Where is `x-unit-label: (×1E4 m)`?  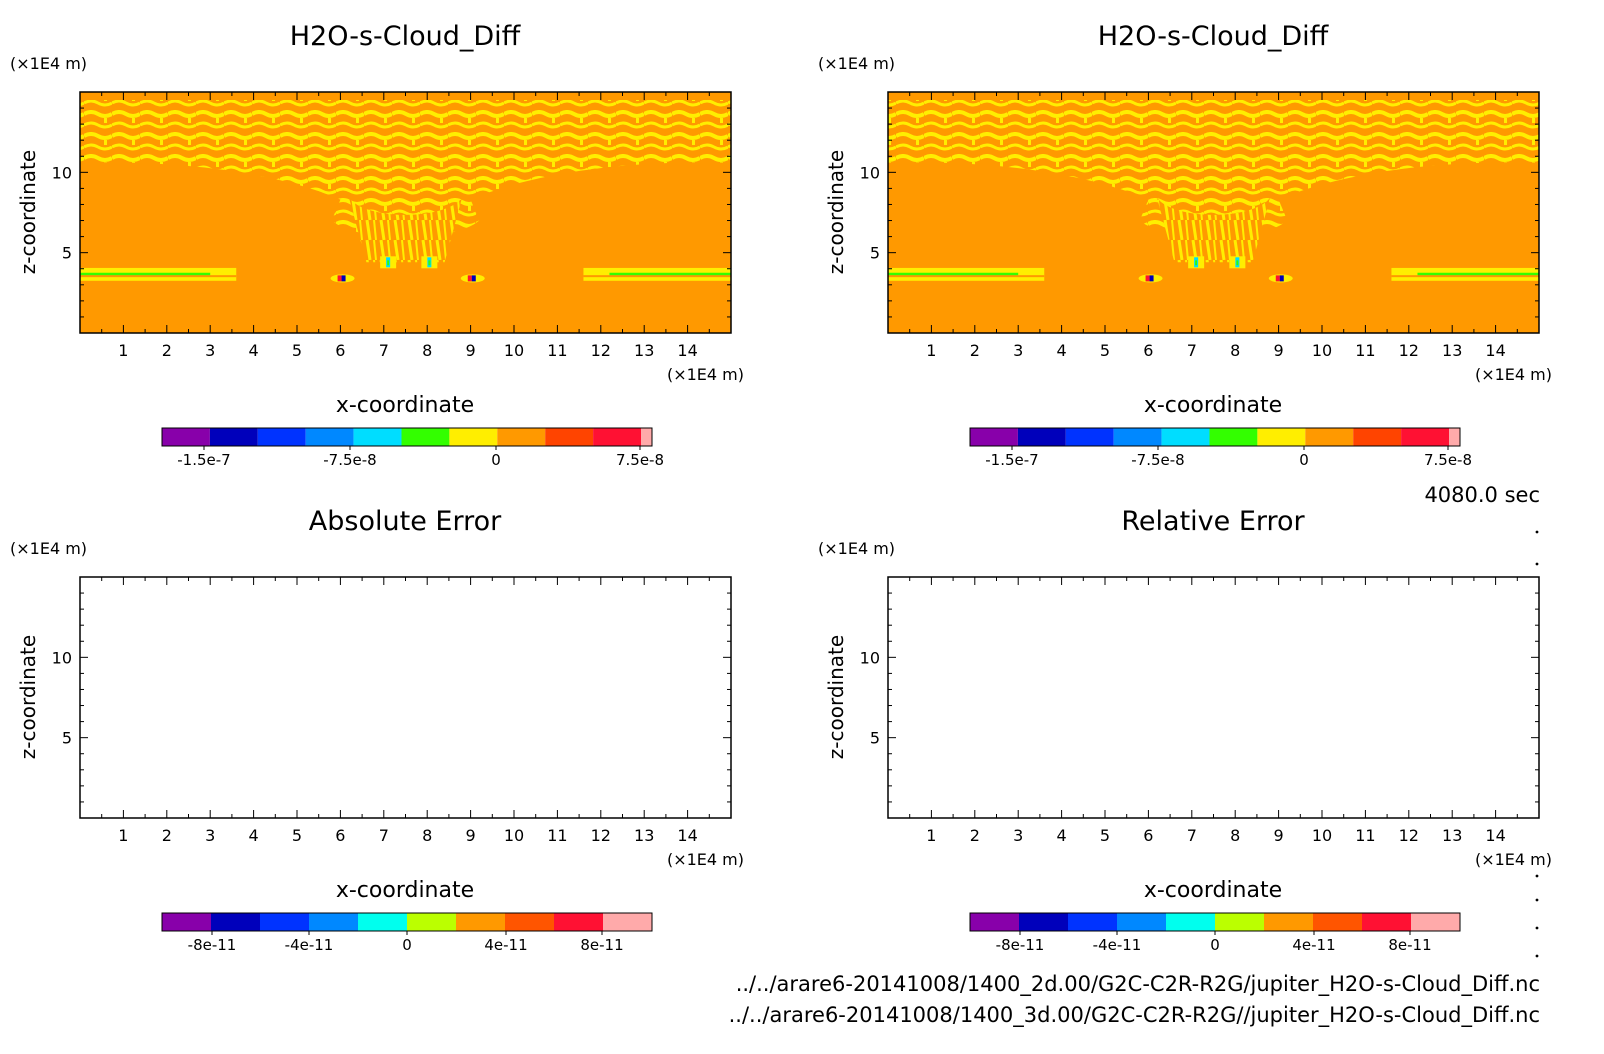
x-unit-label: (×1E4 m) is located at coordinates (1513, 859).